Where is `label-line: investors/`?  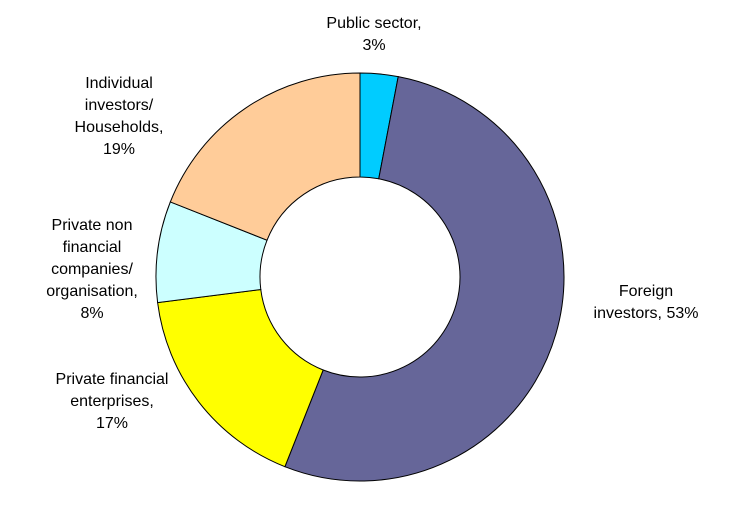
label-line: investors/ is located at coordinates (119, 105).